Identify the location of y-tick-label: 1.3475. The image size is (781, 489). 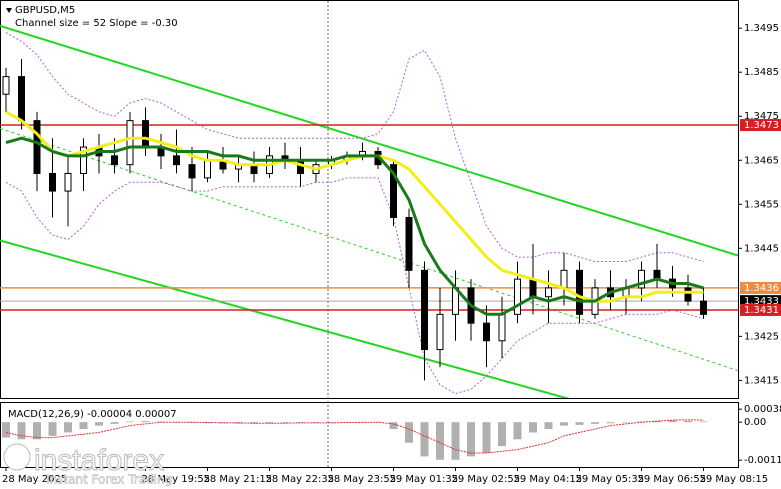
(761, 116).